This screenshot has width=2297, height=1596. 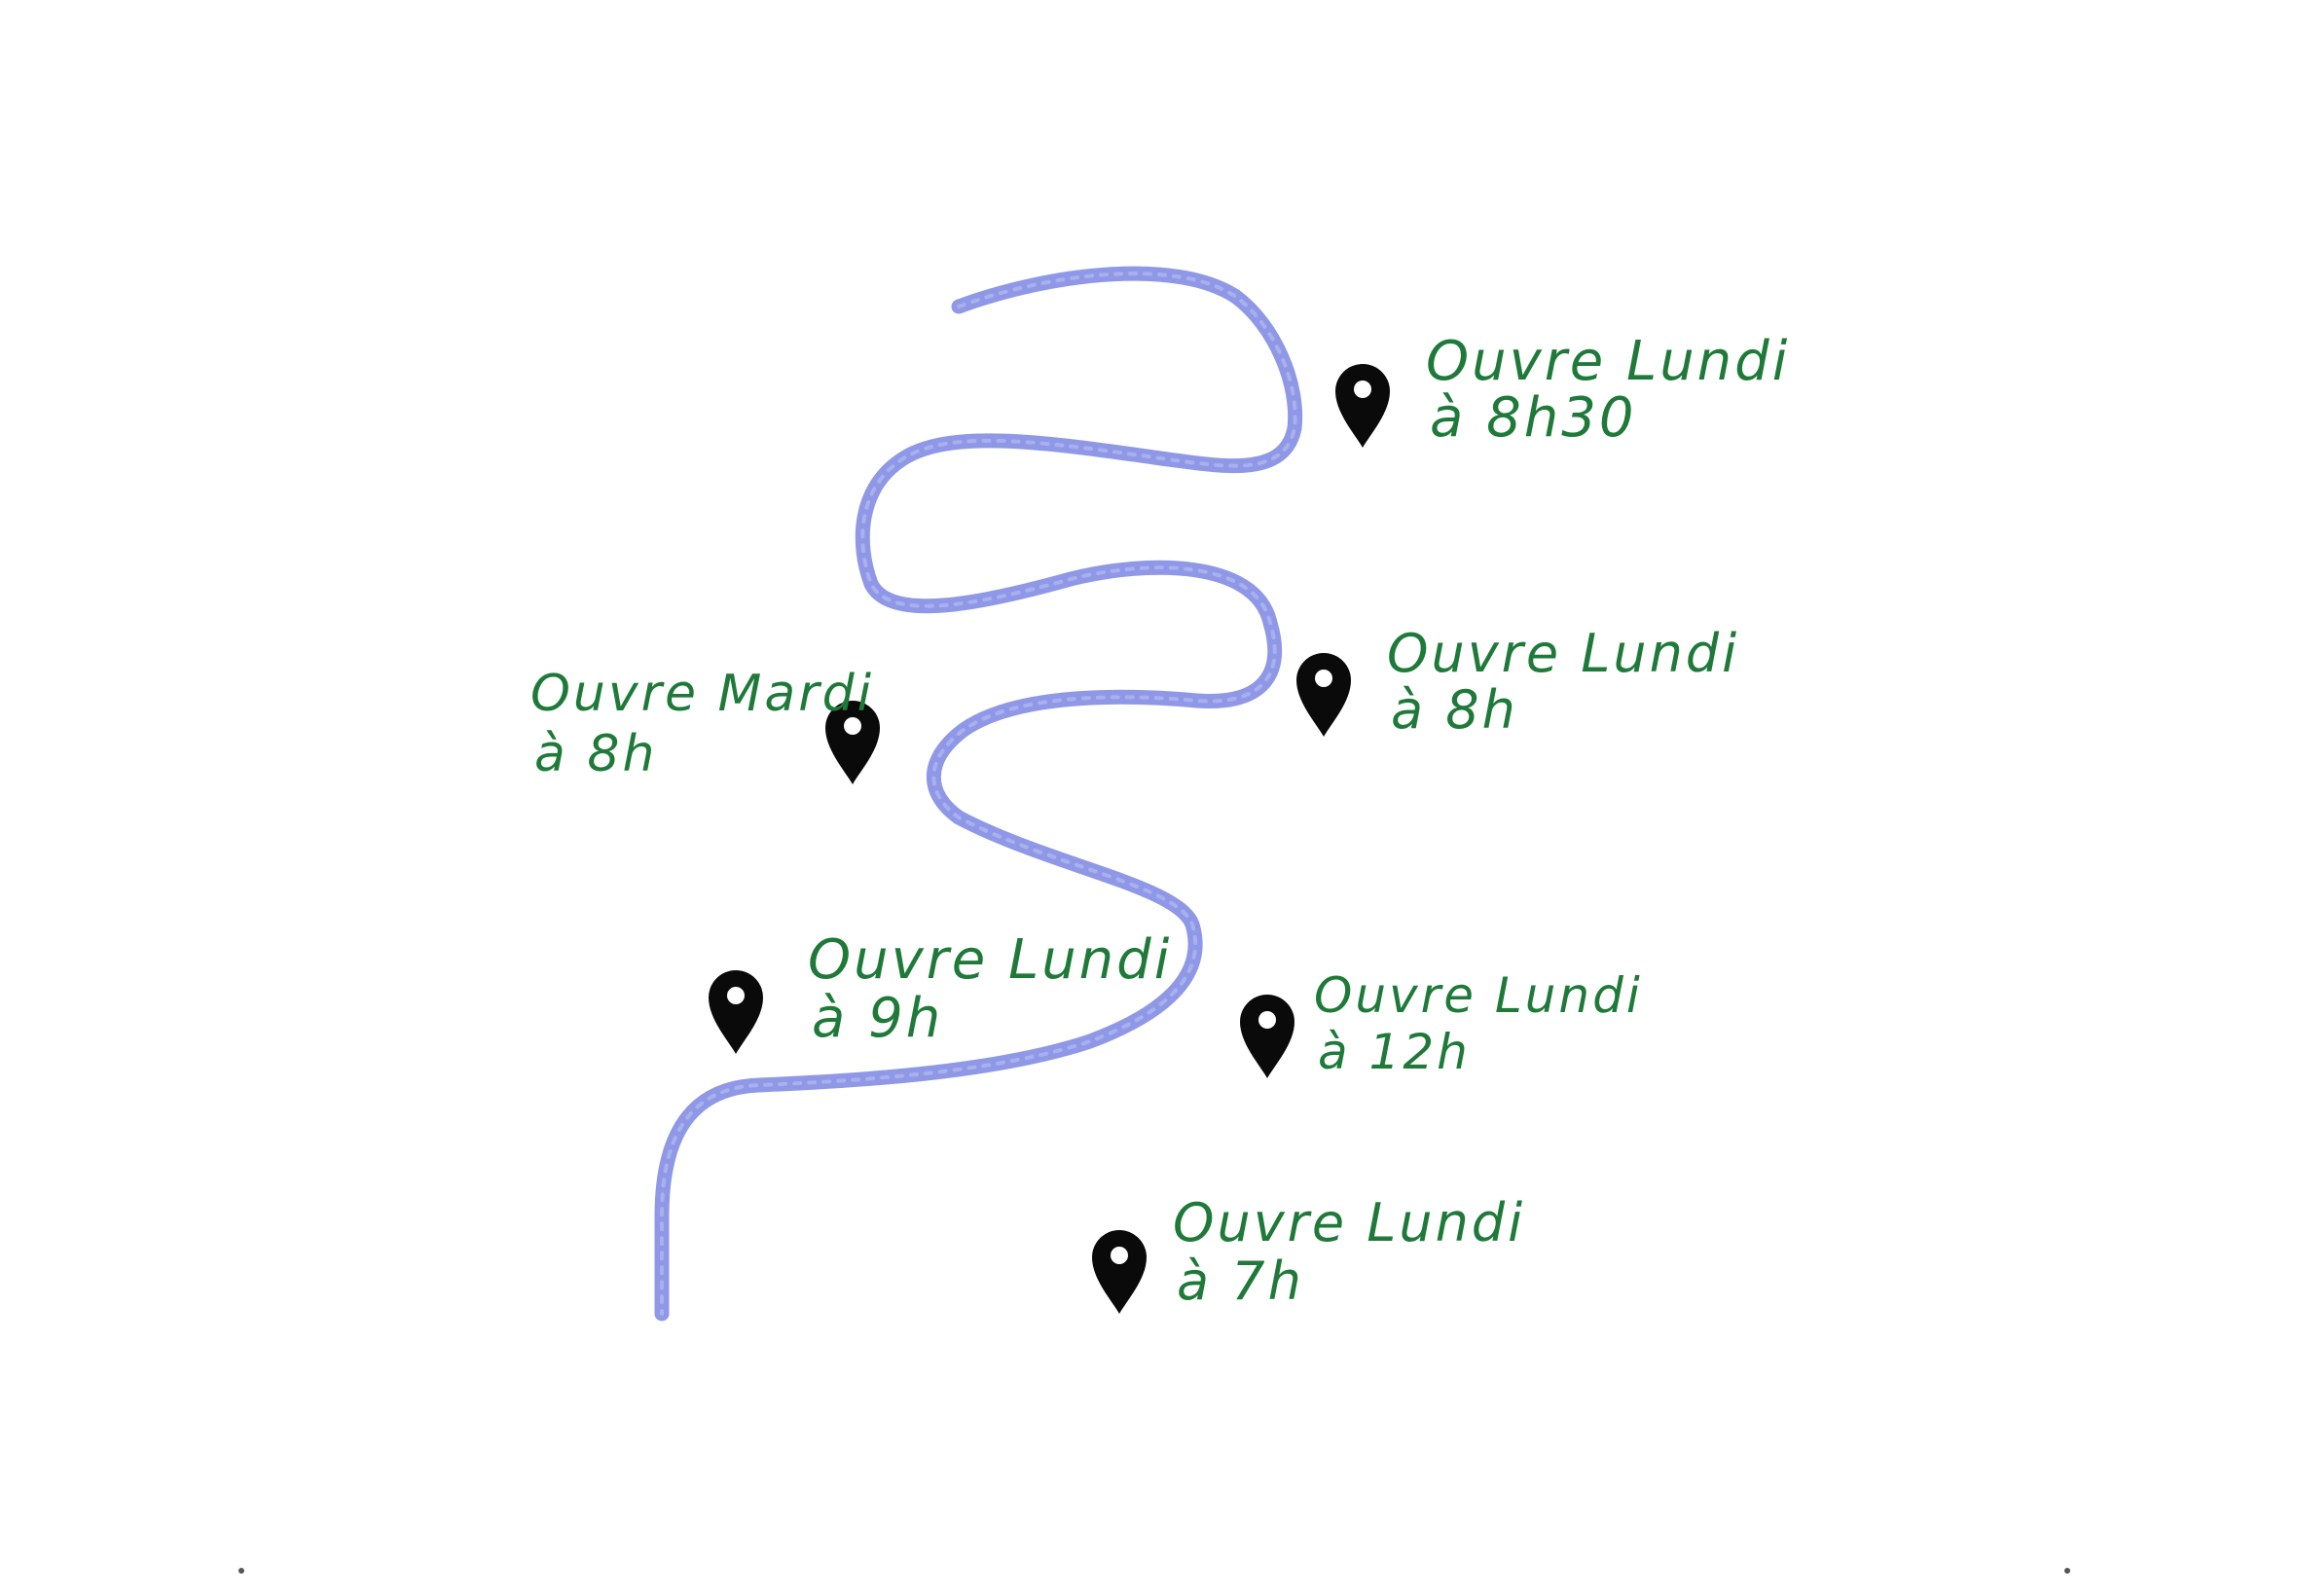 I want to click on annotation-line-2: à 8h30, so click(x=1533, y=418).